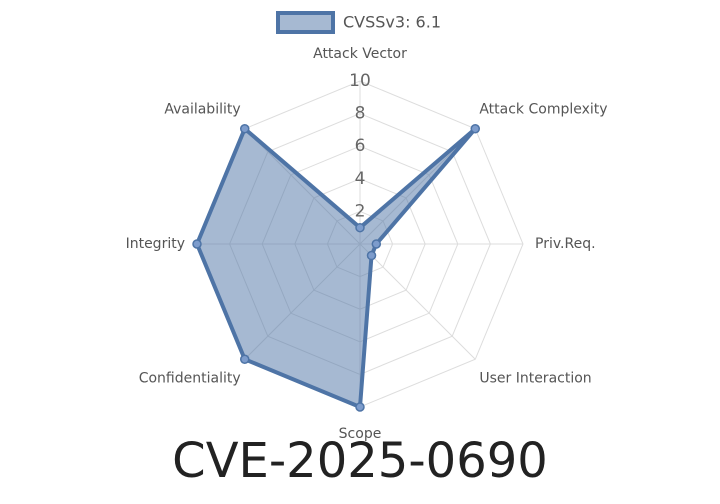 This screenshot has height=504, width=720. I want to click on chart-title: CVE-2025-0690, so click(360, 461).